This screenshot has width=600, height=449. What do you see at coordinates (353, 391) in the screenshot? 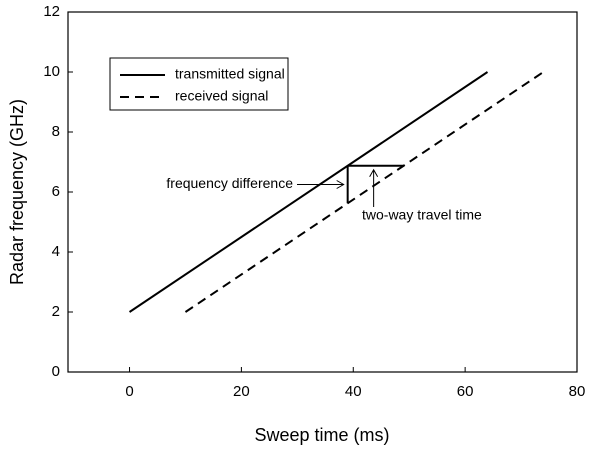
I see `x-tick-label: 40` at bounding box center [353, 391].